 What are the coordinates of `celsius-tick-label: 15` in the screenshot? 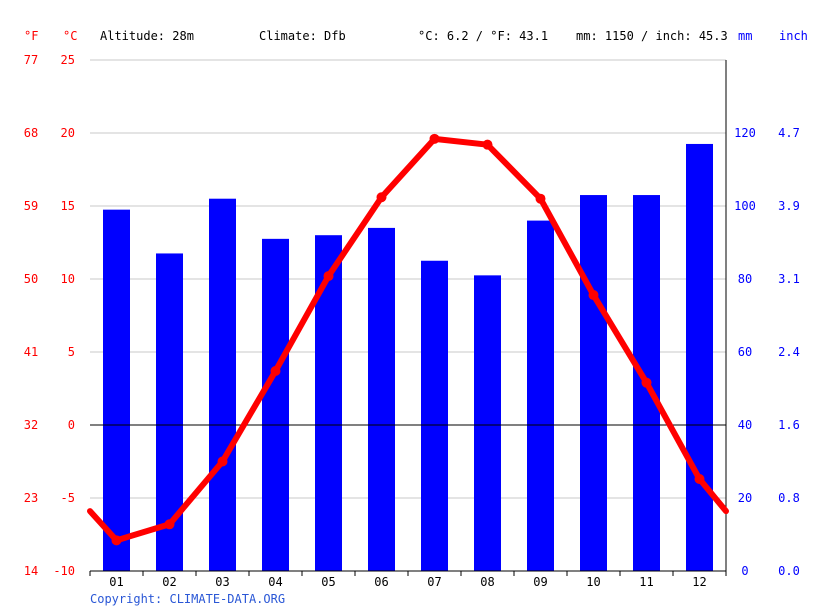 It's located at (68, 206).